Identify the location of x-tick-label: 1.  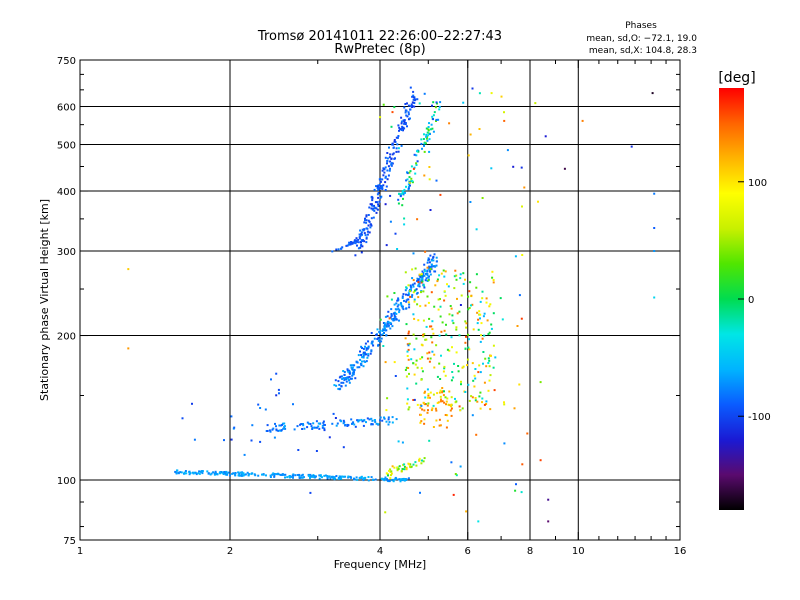
(80, 551).